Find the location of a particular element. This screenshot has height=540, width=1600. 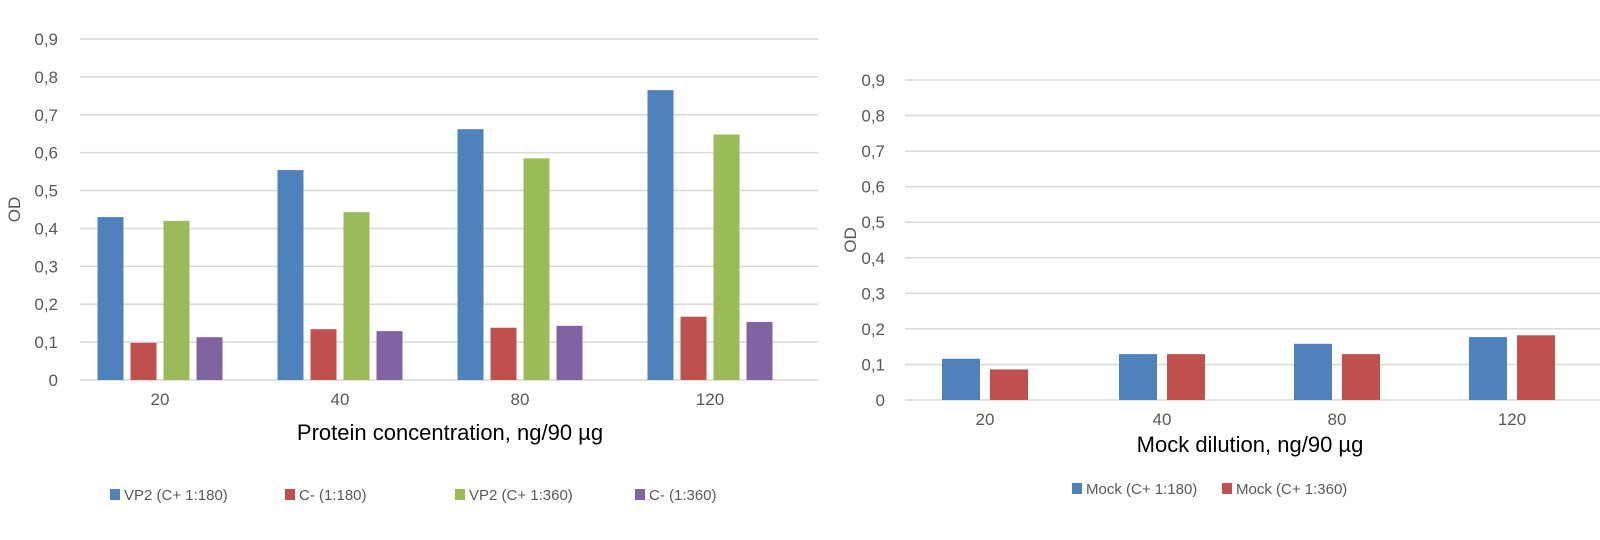

bar-vp2-c-1-180--20 is located at coordinates (110, 298).